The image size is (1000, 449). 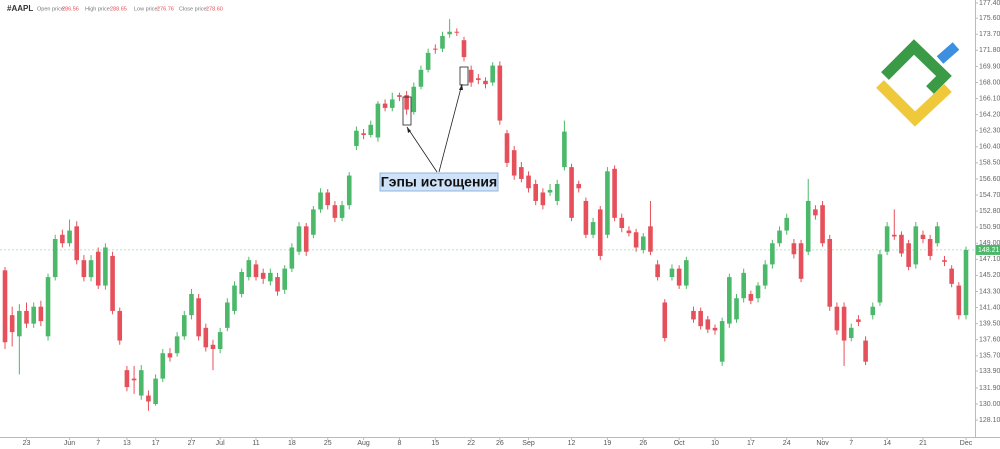 I want to click on x-tick-label: 27, so click(x=192, y=443).